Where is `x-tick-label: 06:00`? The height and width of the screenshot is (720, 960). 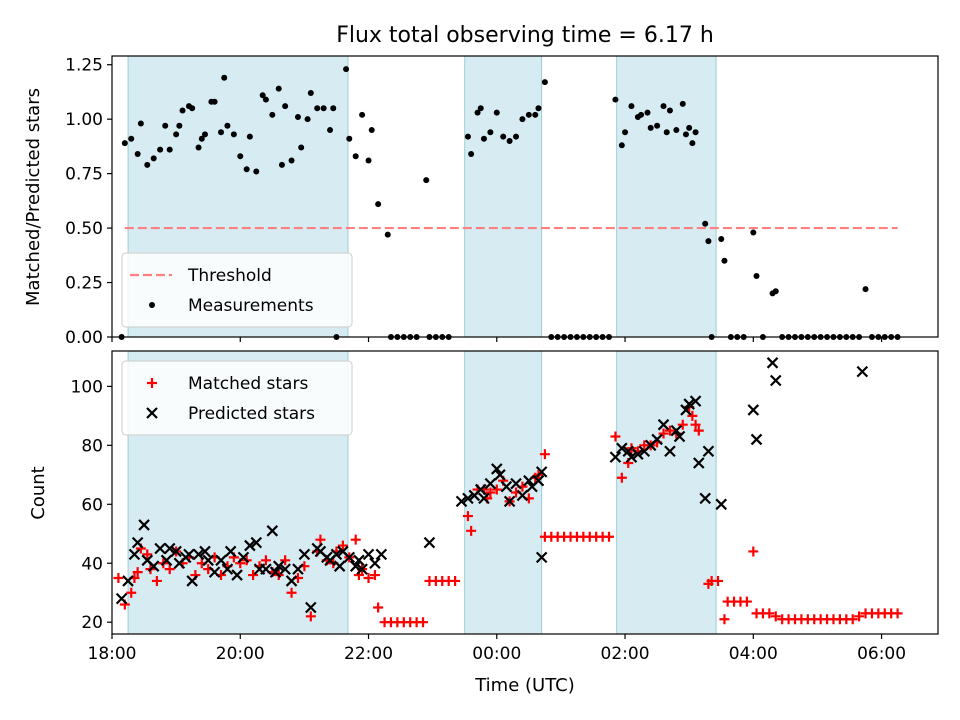 x-tick-label: 06:00 is located at coordinates (881, 654).